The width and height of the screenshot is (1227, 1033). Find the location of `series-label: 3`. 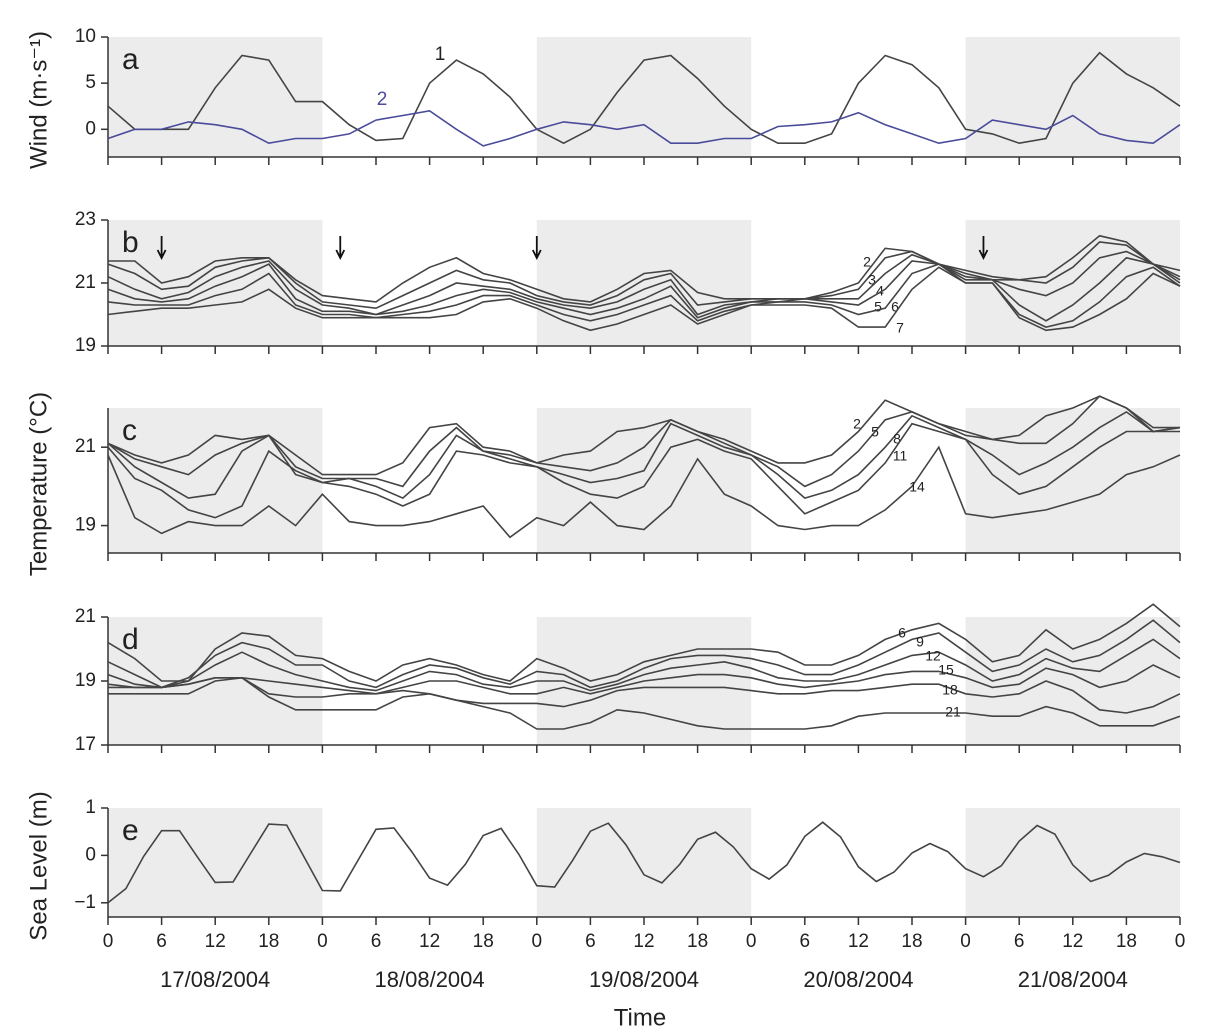

series-label: 3 is located at coordinates (872, 280).